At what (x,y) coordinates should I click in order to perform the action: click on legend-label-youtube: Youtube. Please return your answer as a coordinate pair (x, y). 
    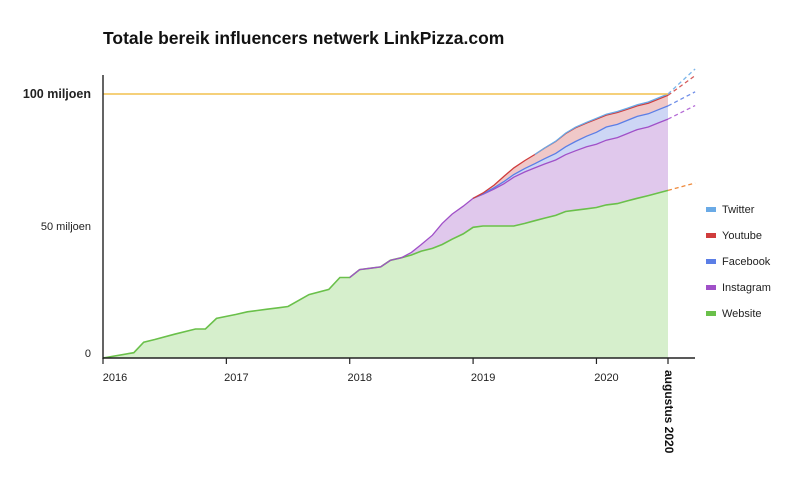
    Looking at the image, I should click on (742, 236).